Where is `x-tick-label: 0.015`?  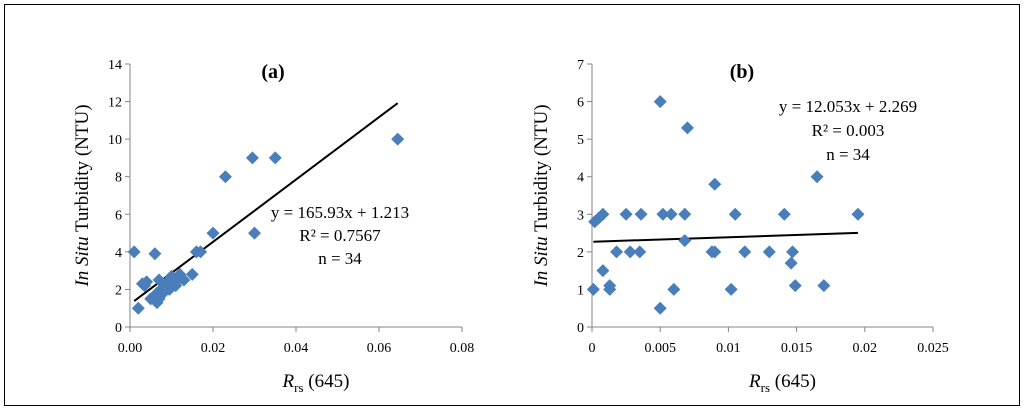
x-tick-label: 0.015 is located at coordinates (797, 348).